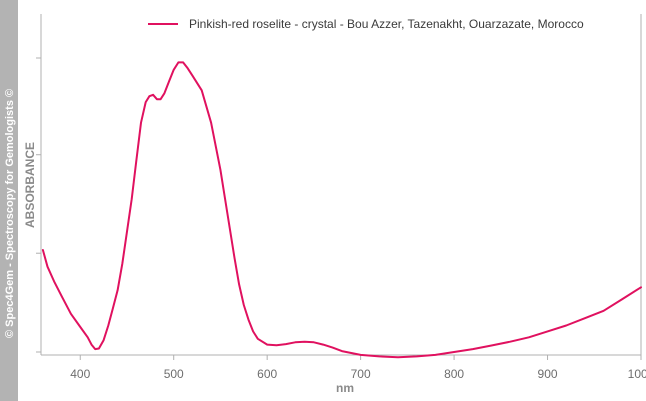 The image size is (646, 401). Describe the element at coordinates (345, 388) in the screenshot. I see `x-axis-title: nm` at that location.